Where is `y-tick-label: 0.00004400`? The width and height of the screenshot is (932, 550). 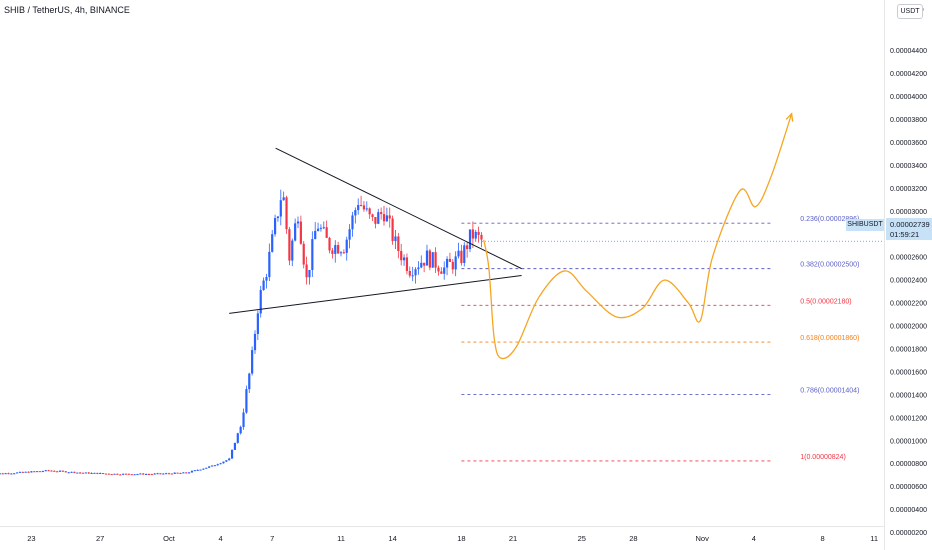
y-tick-label: 0.00004400 is located at coordinates (908, 51).